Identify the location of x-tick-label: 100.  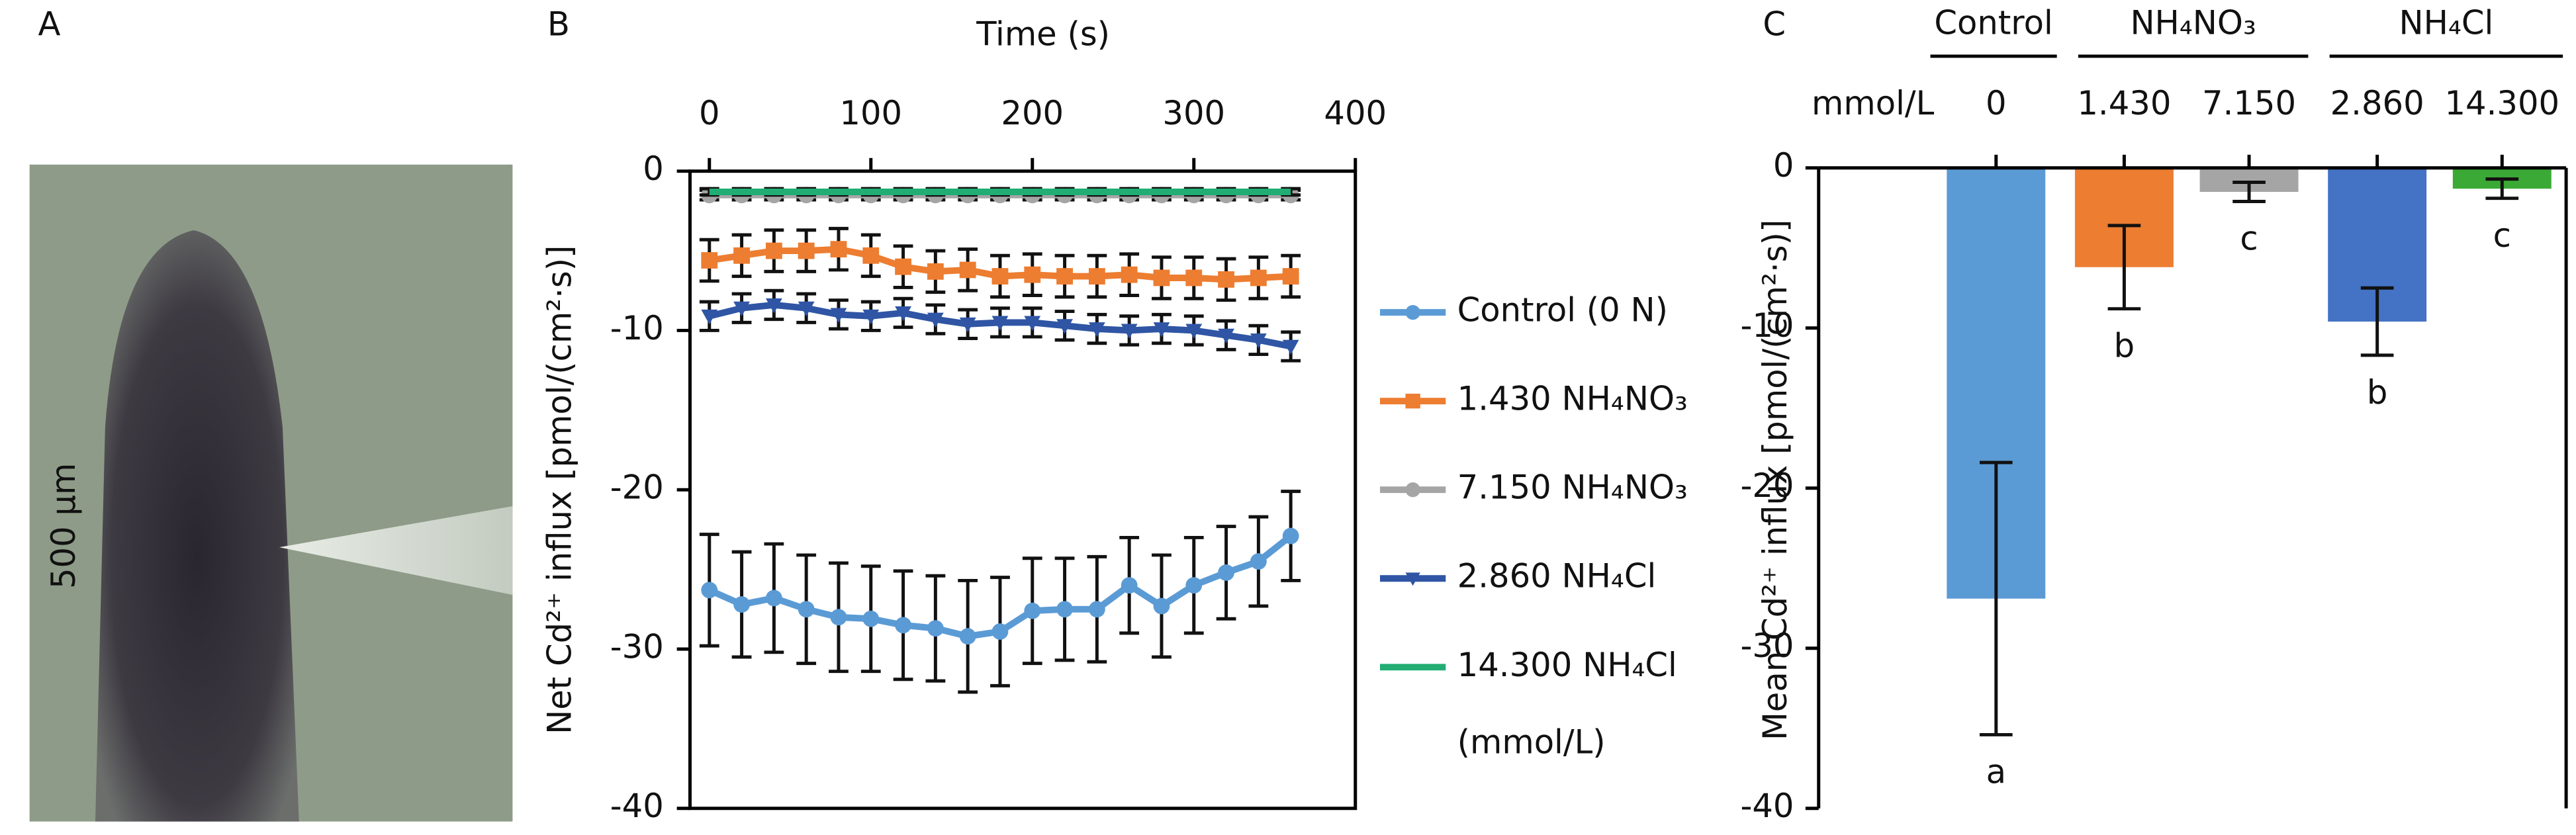
(871, 113).